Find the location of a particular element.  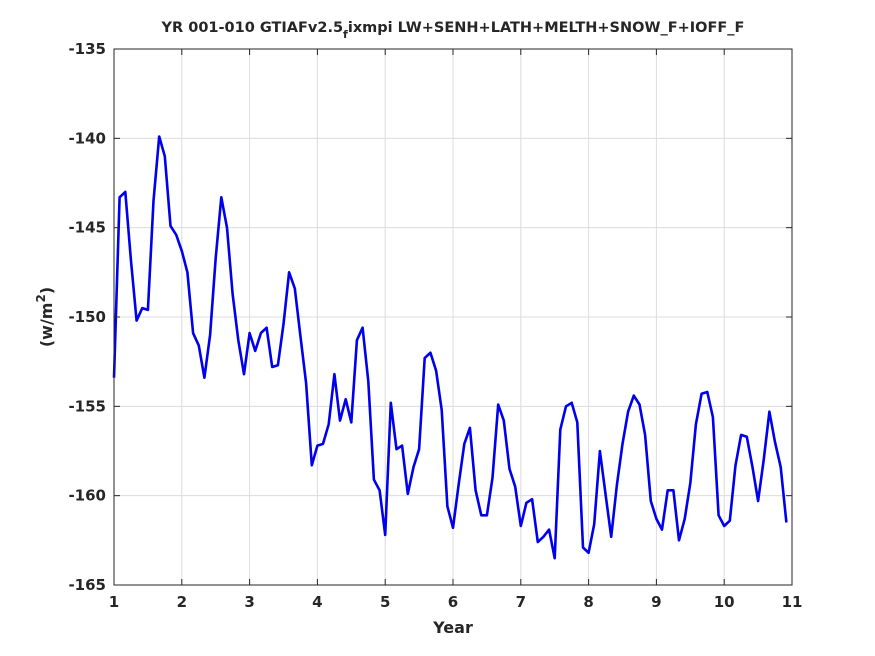

y-tick-label: -135 is located at coordinates (87, 49).